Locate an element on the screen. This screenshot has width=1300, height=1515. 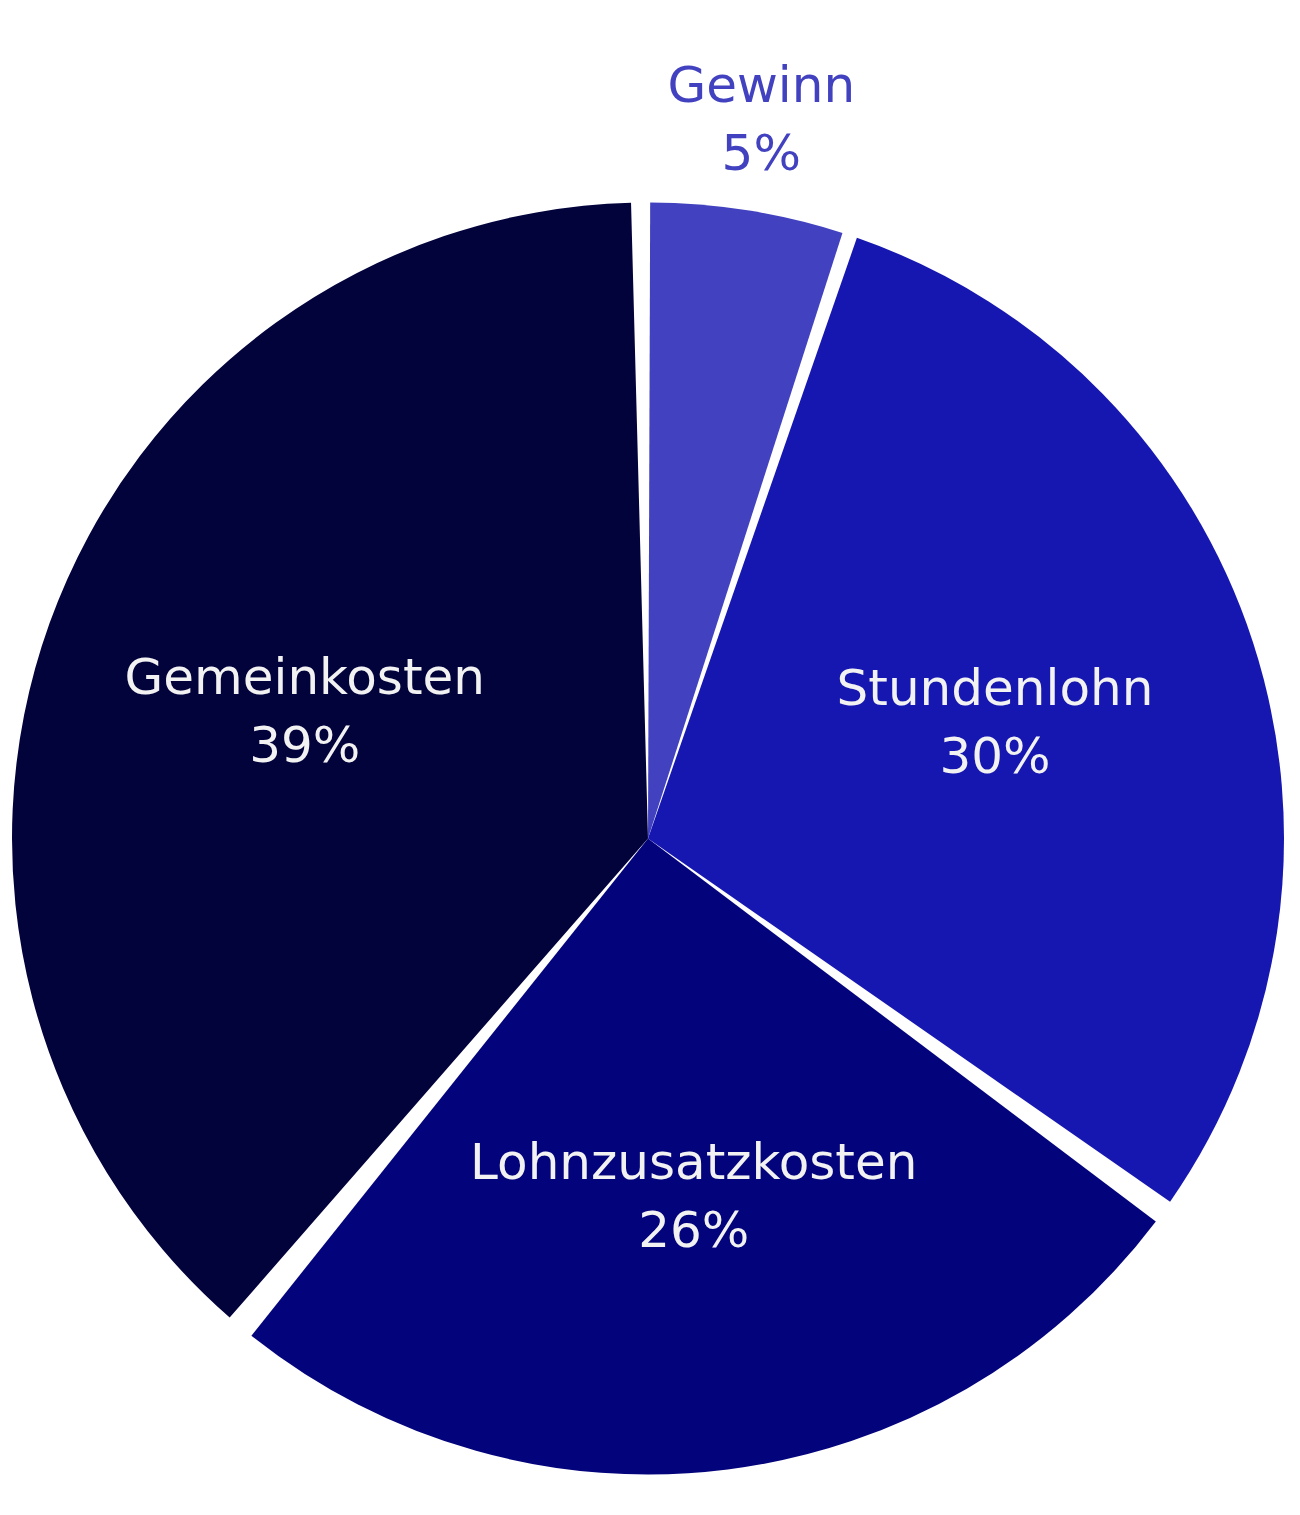
slice-label: Stundenlohn is located at coordinates (995, 687).